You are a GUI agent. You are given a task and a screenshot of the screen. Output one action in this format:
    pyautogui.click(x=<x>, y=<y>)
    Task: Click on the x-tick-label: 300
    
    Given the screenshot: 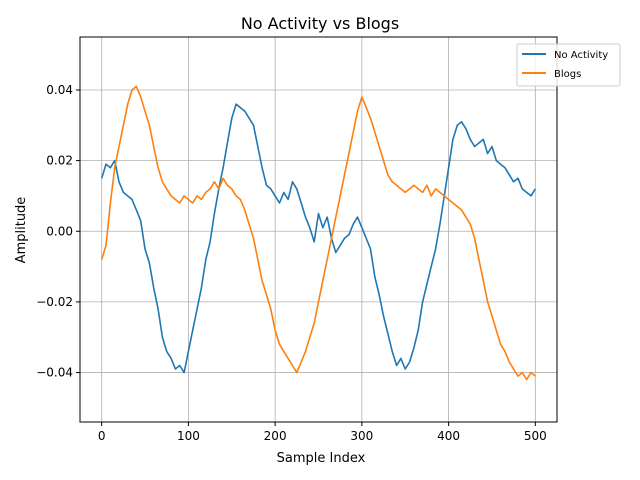 What is the action you would take?
    pyautogui.click(x=361, y=436)
    